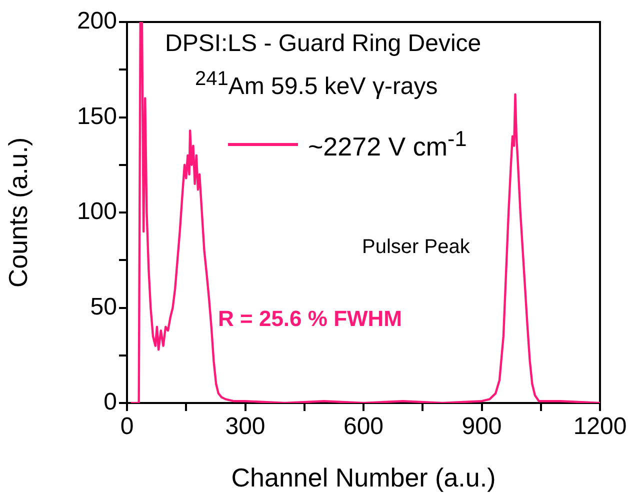 The image size is (641, 499). What do you see at coordinates (96, 116) in the screenshot?
I see `y-tick-label: 150` at bounding box center [96, 116].